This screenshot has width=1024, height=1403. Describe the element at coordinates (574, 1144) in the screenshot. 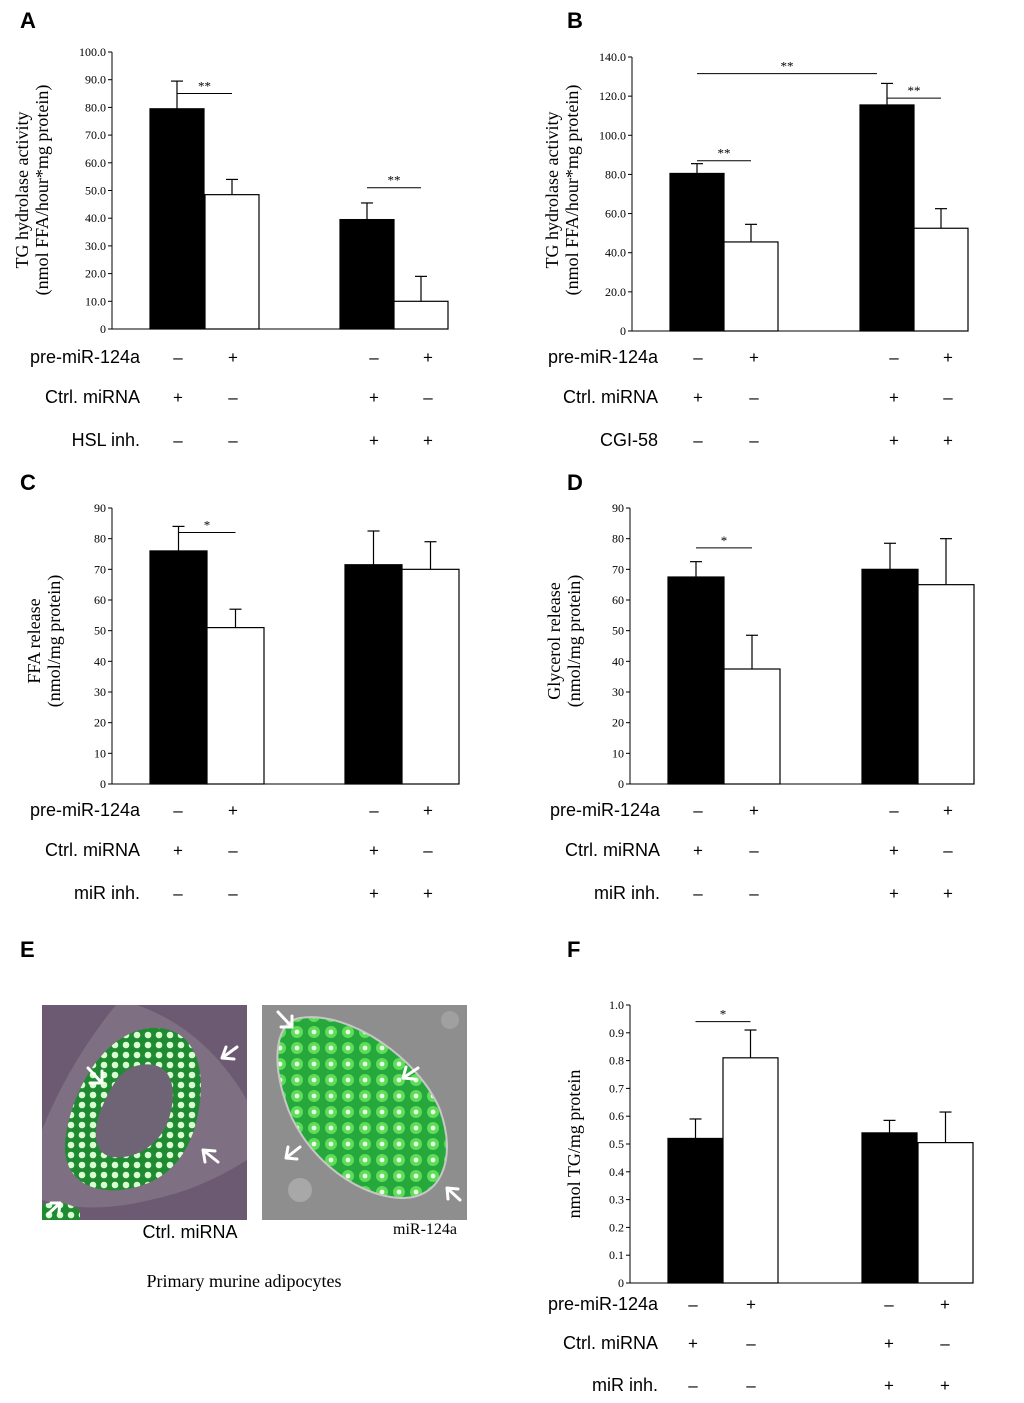

I see `y-axis-label: nmol TG/mg protein` at that location.